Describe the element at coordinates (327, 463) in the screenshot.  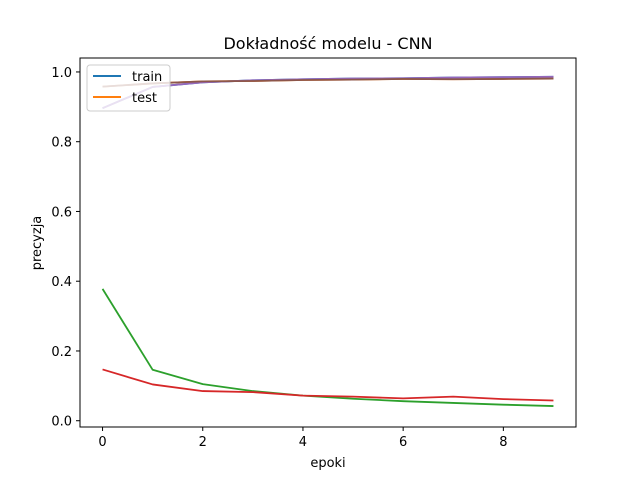
I see `x-axis-label: epoki` at that location.